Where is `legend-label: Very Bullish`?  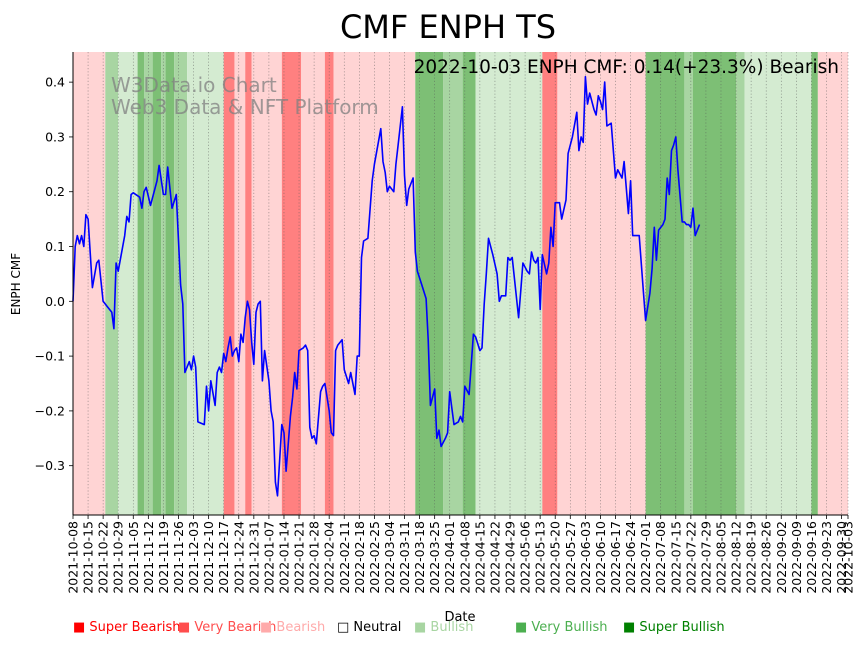
legend-label: Very Bullish is located at coordinates (569, 627).